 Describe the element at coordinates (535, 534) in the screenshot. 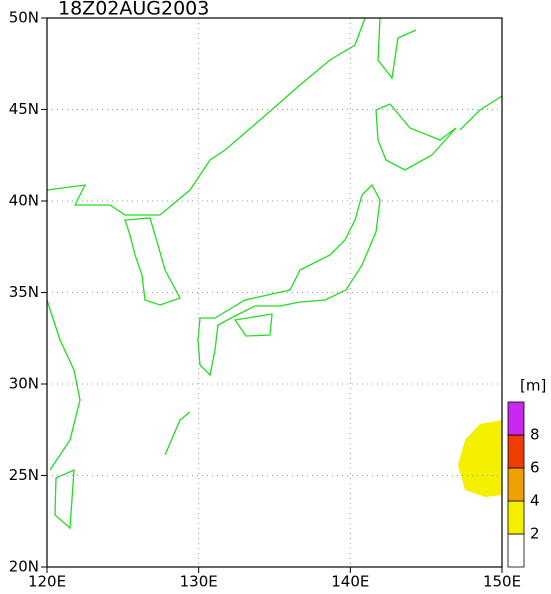

I see `colorbar-label: 2` at that location.